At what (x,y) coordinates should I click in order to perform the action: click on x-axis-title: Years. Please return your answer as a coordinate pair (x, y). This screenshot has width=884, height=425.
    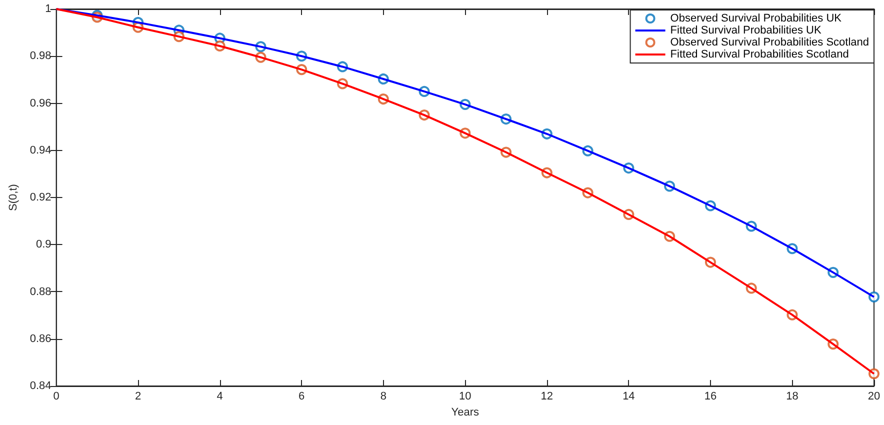
    Looking at the image, I should click on (465, 412).